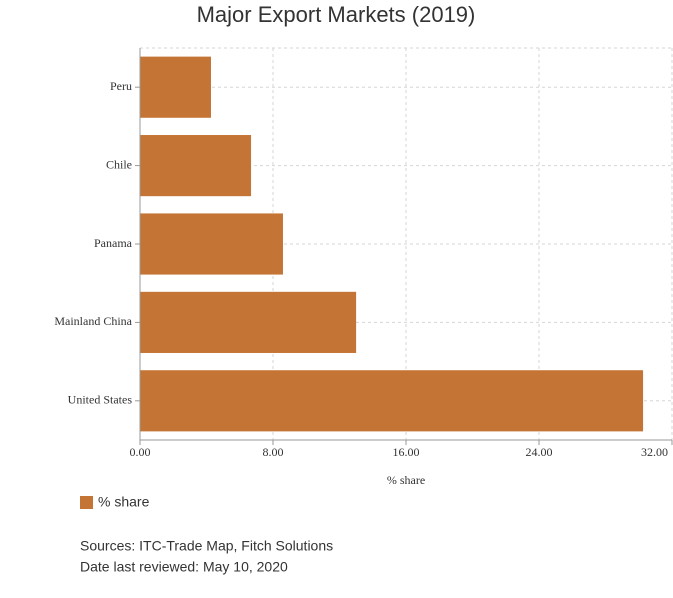  I want to click on x-tick-label: 24.00, so click(539, 452).